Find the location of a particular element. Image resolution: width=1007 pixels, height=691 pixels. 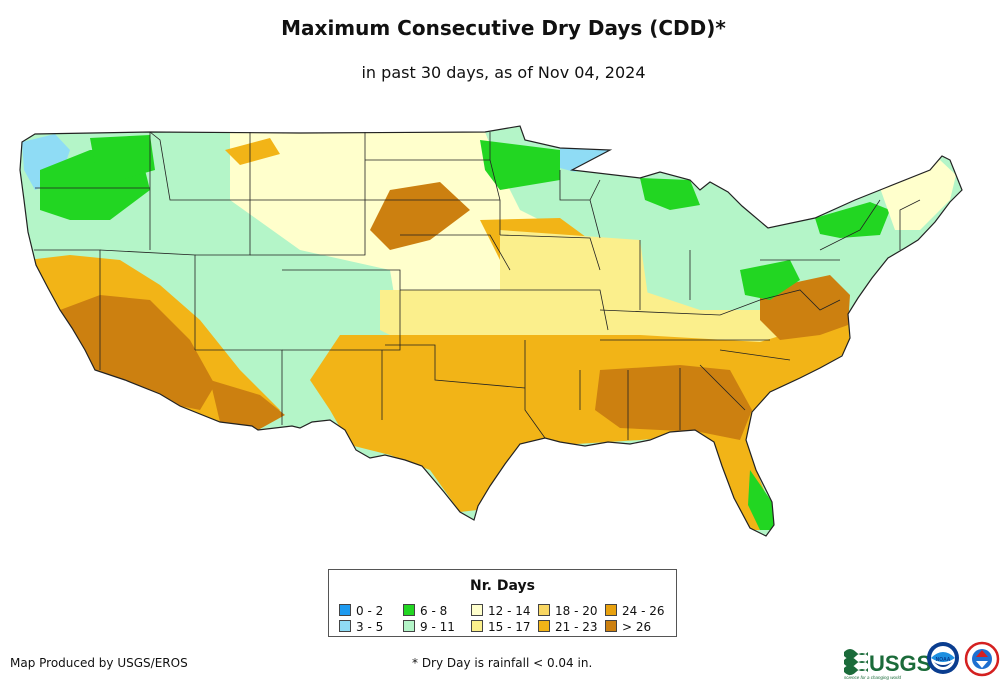

legend-item-24-26: 24 - 26 is located at coordinates (635, 611).